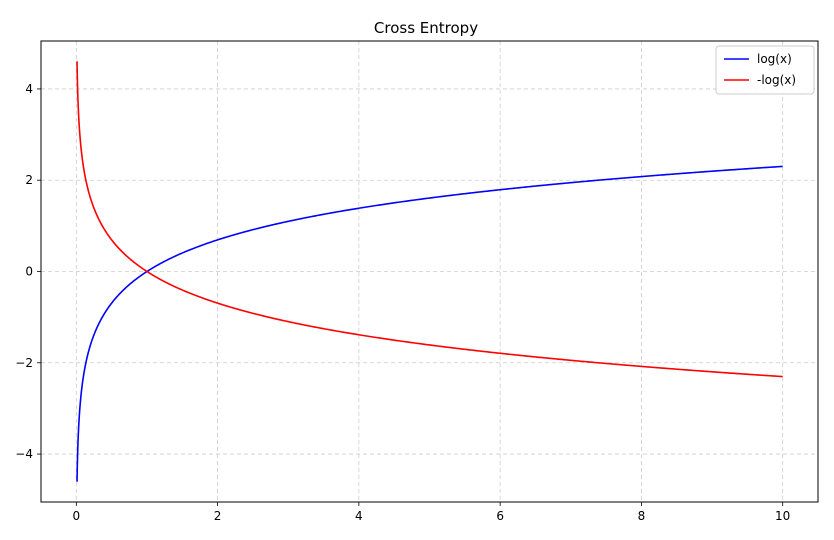  I want to click on chart-title: Cross Entropy, so click(426, 28).